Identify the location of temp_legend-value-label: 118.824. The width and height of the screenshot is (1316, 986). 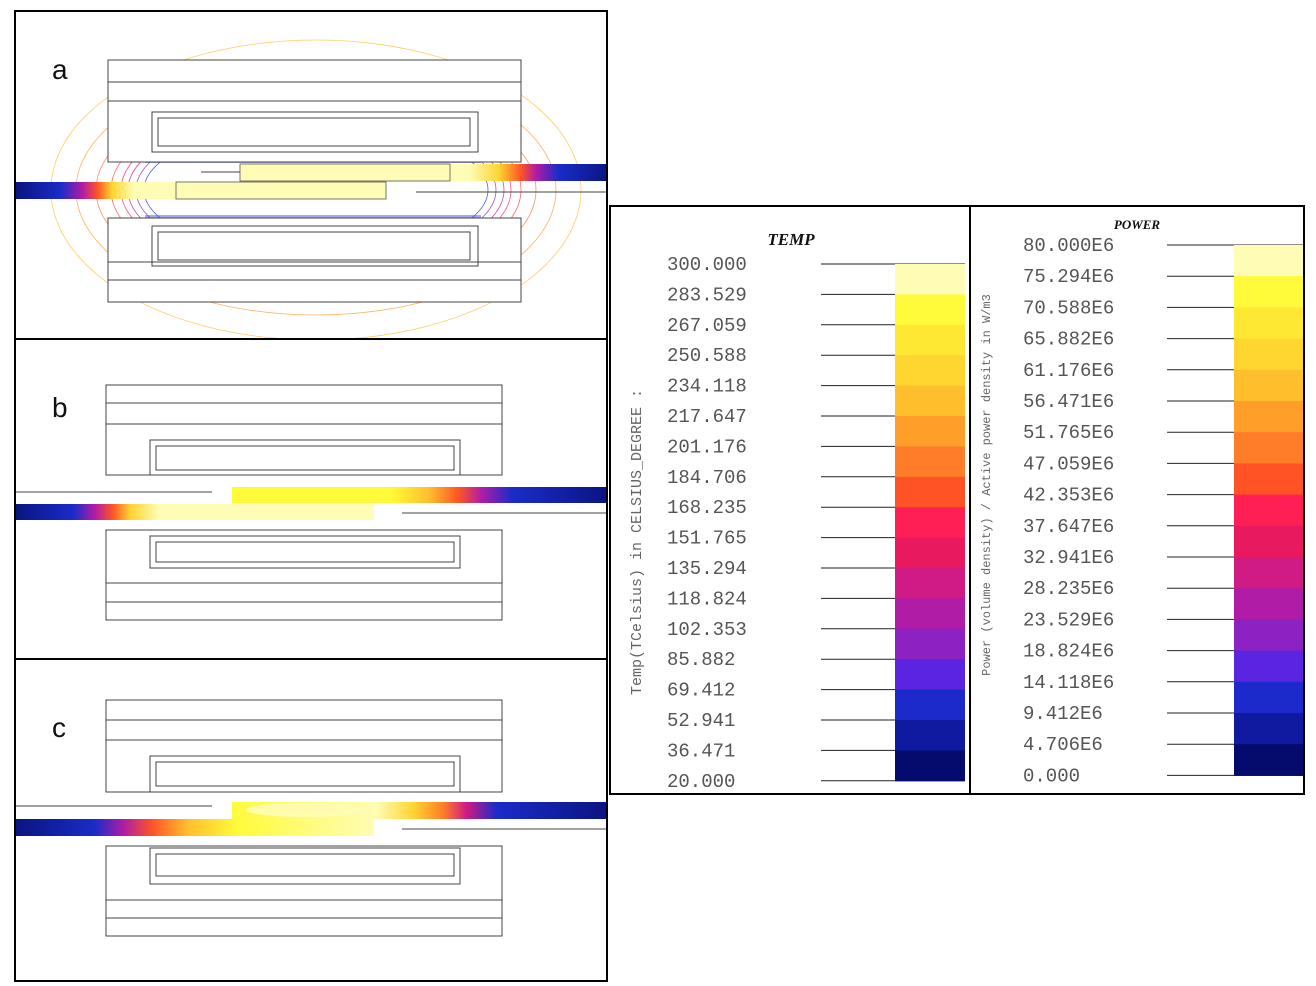
(707, 599).